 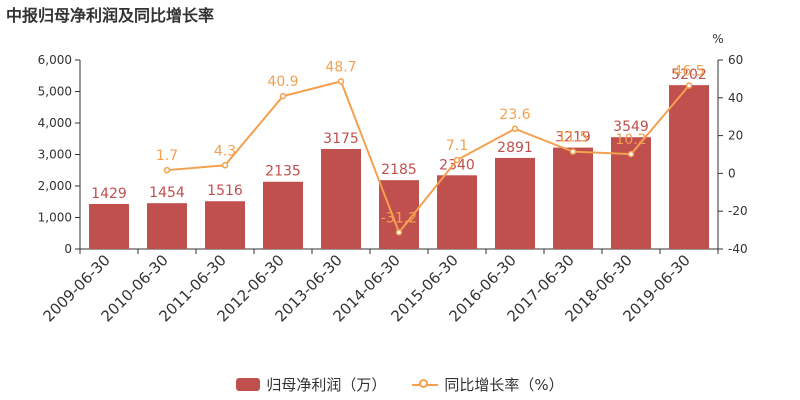 I want to click on legend-line-swatch, so click(x=425, y=384).